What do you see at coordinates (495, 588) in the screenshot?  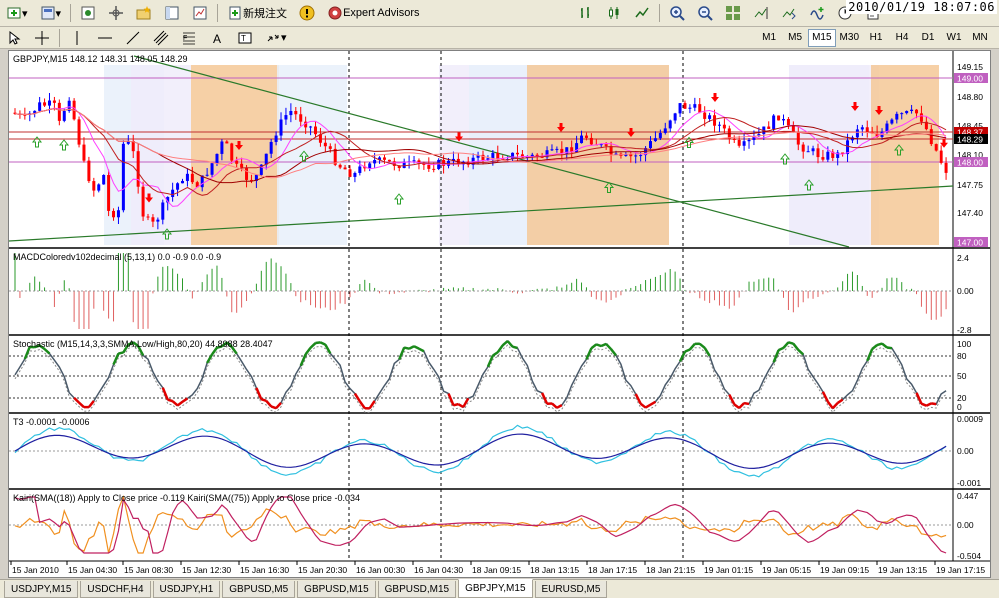 I see `chart-tab: GBPJPY,M15` at bounding box center [495, 588].